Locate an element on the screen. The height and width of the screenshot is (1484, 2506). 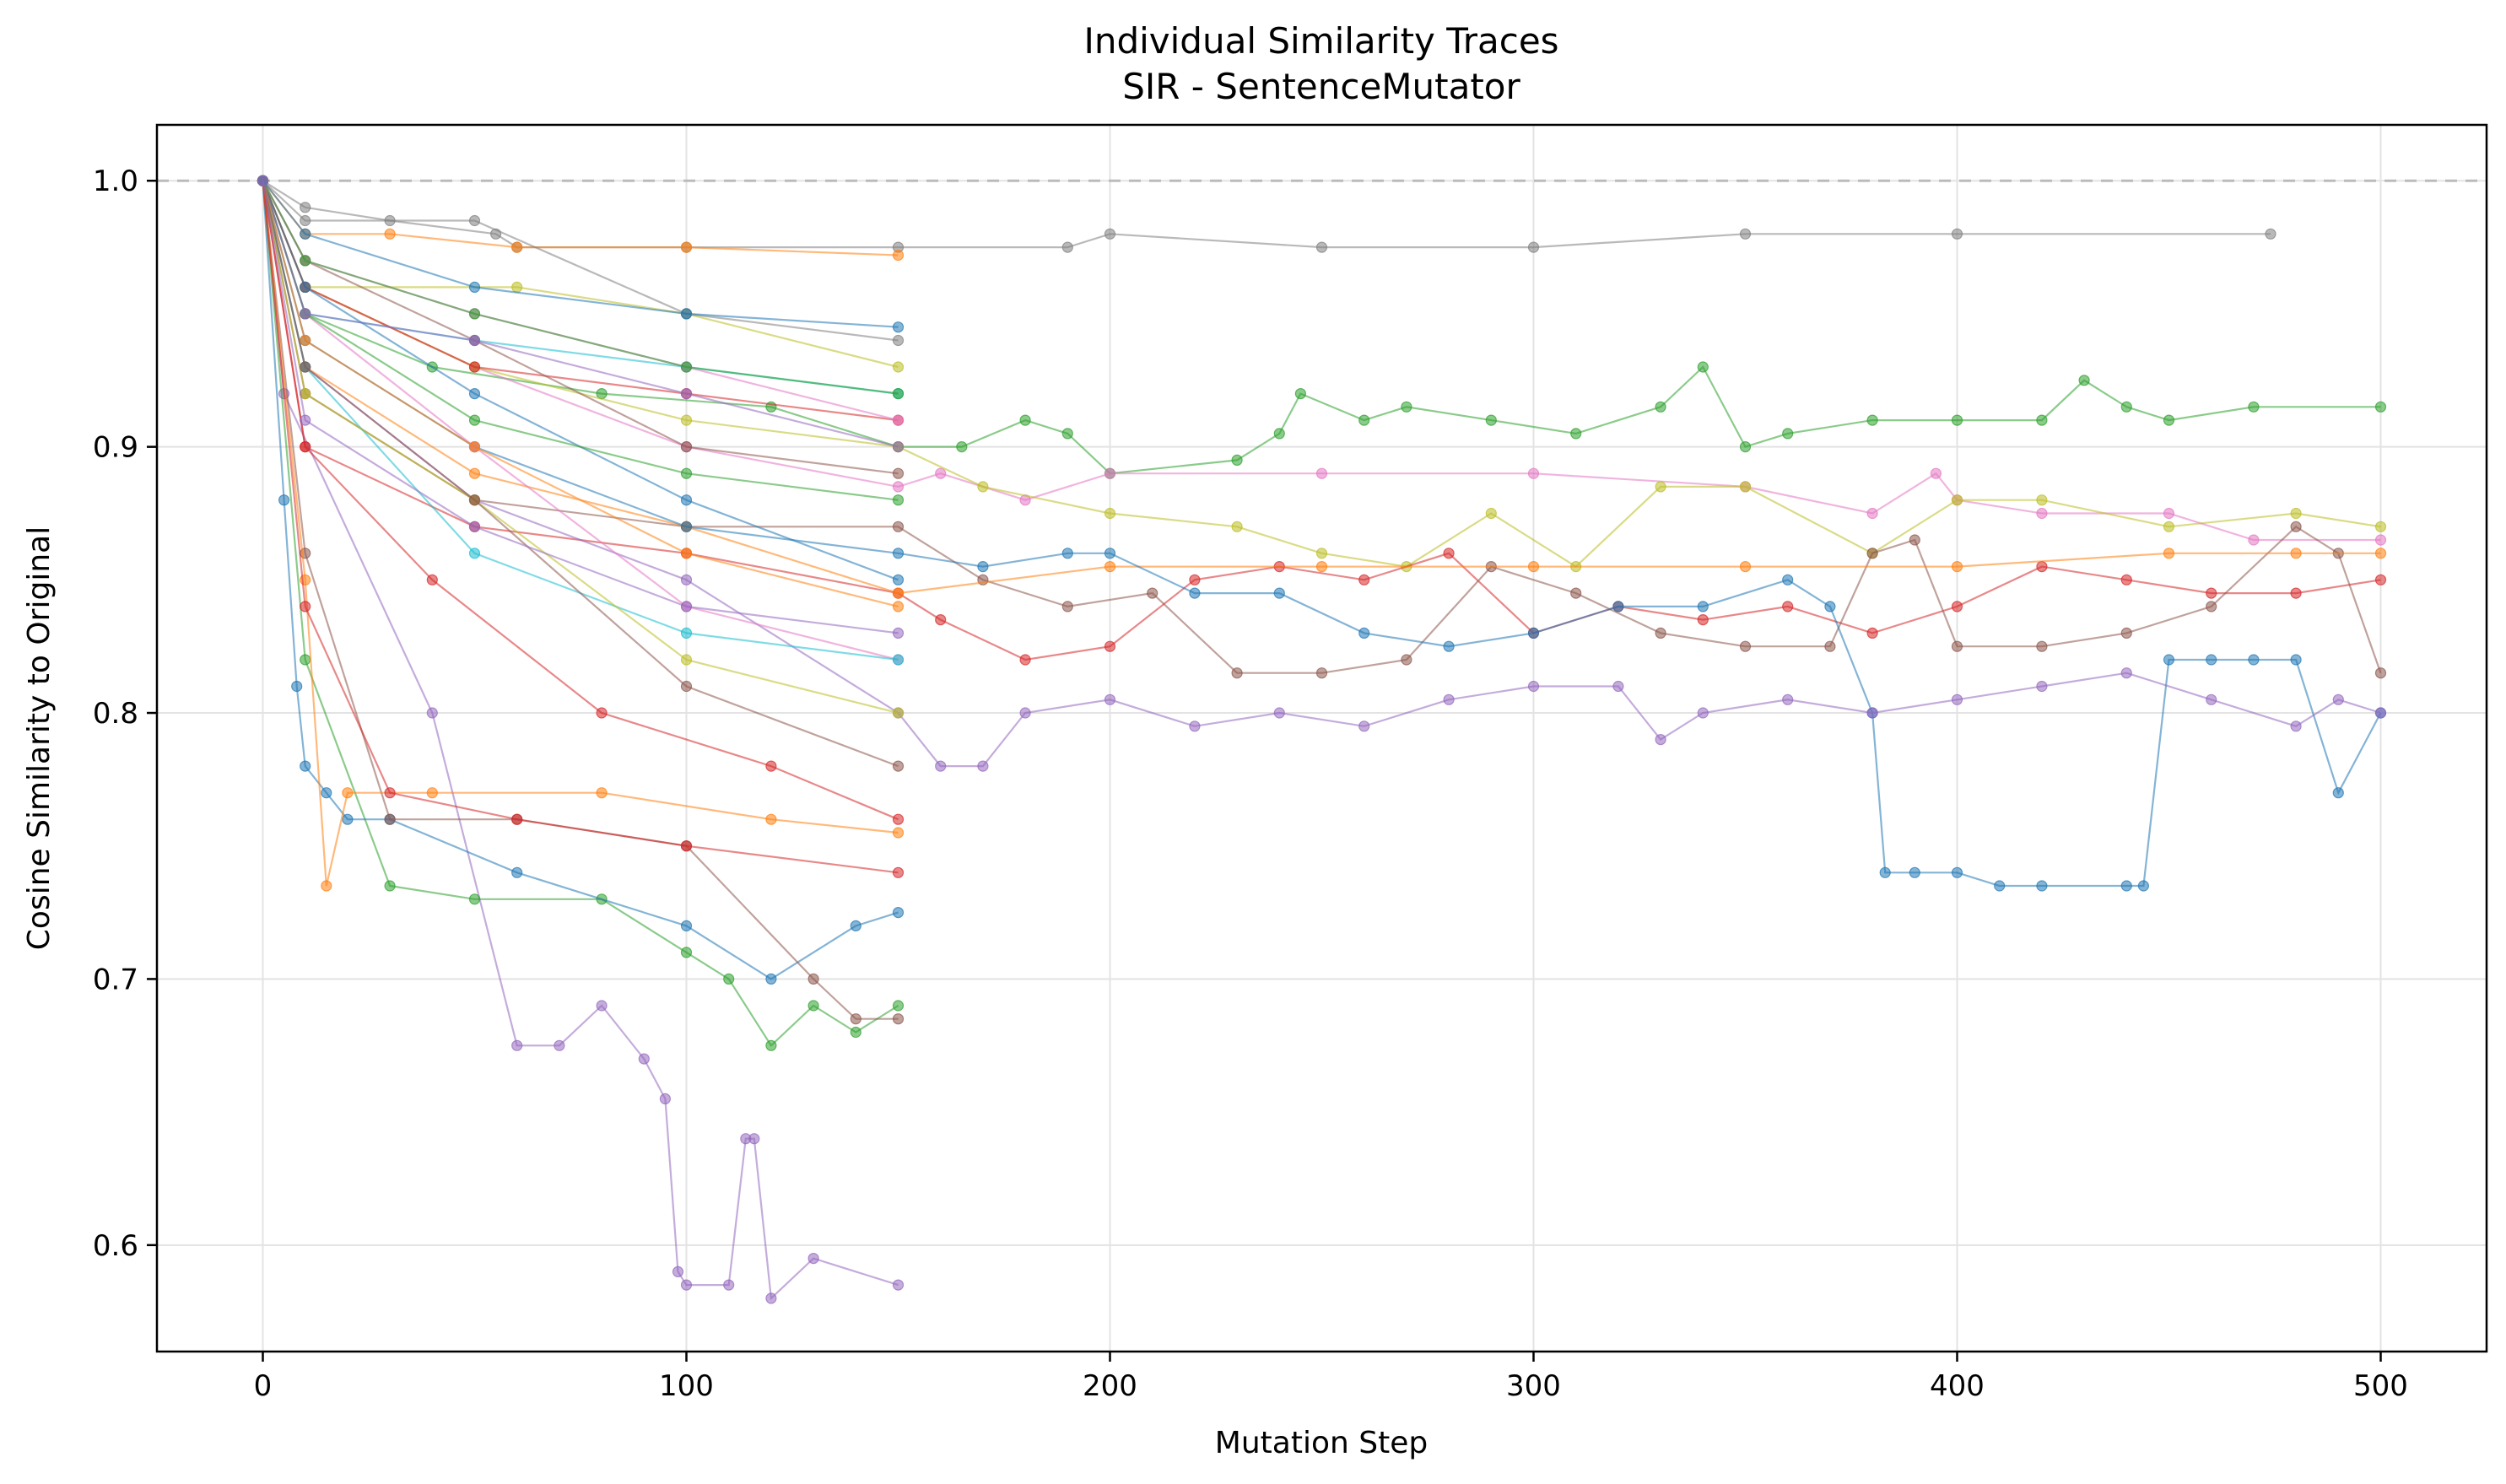
x-tick-label-2: 200 is located at coordinates (1110, 1386).